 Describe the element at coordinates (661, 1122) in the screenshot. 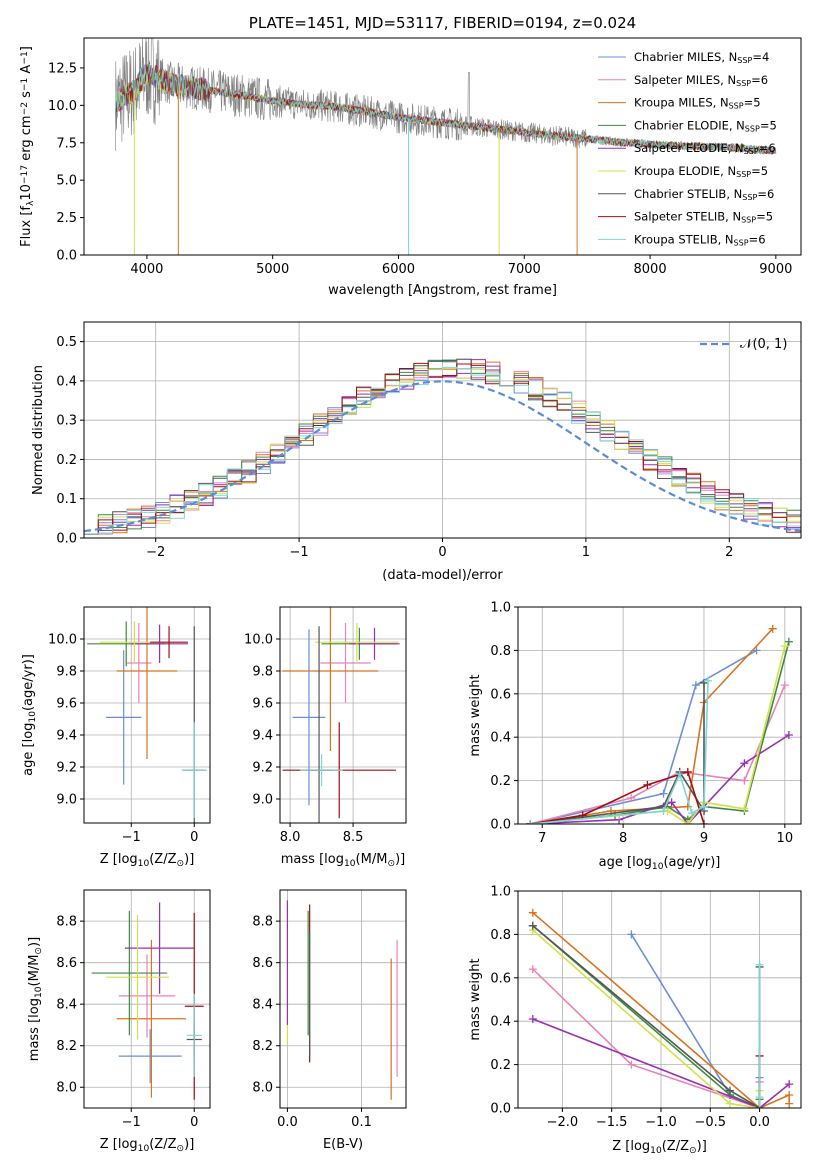

I see `x-tick-label: −1.0` at that location.